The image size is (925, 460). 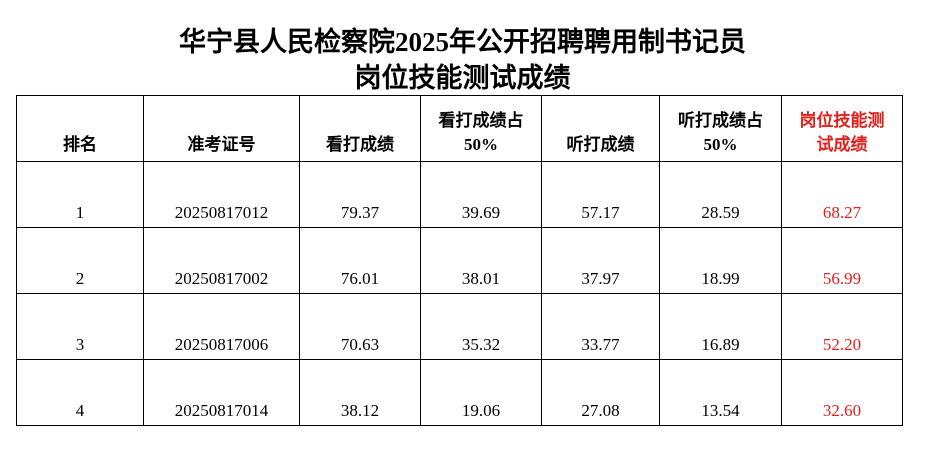 What do you see at coordinates (360, 128) in the screenshot?
I see `column-header: 看打成绩` at bounding box center [360, 128].